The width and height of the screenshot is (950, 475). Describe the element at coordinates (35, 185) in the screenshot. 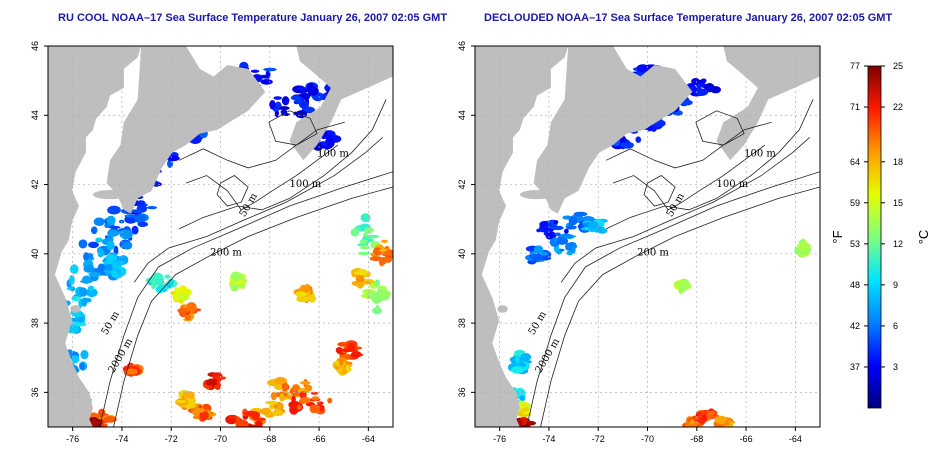

I see `latitude-tick-label: 42` at that location.